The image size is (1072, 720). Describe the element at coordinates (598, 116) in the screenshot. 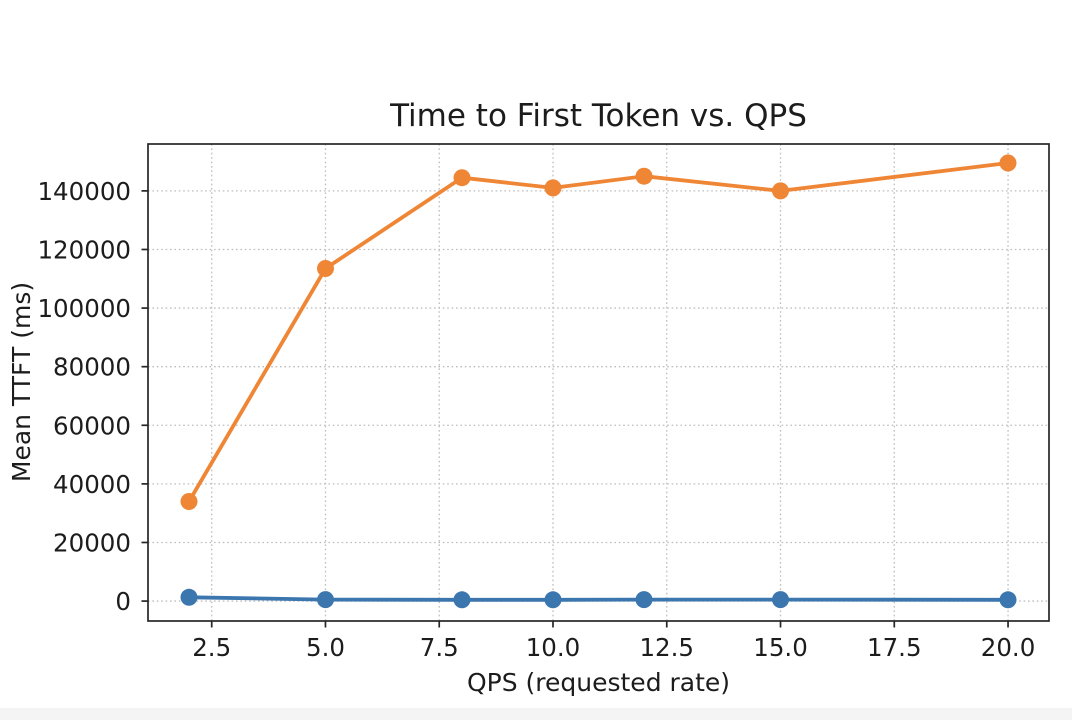

I see `chart-title: Time to First Token vs. QPS` at that location.